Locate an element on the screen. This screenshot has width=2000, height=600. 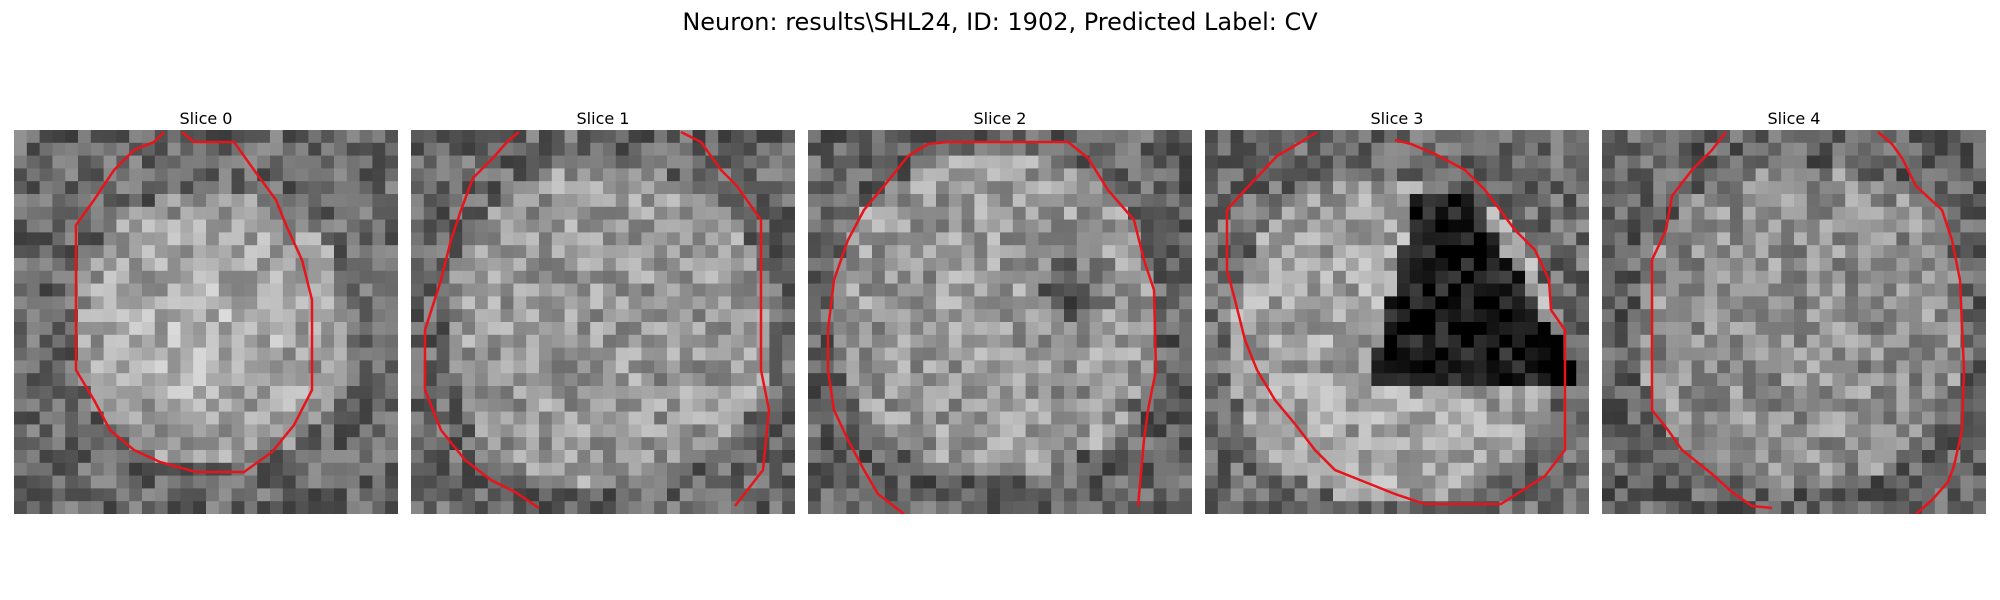
roi-outline-4-left is located at coordinates (1711, 320).